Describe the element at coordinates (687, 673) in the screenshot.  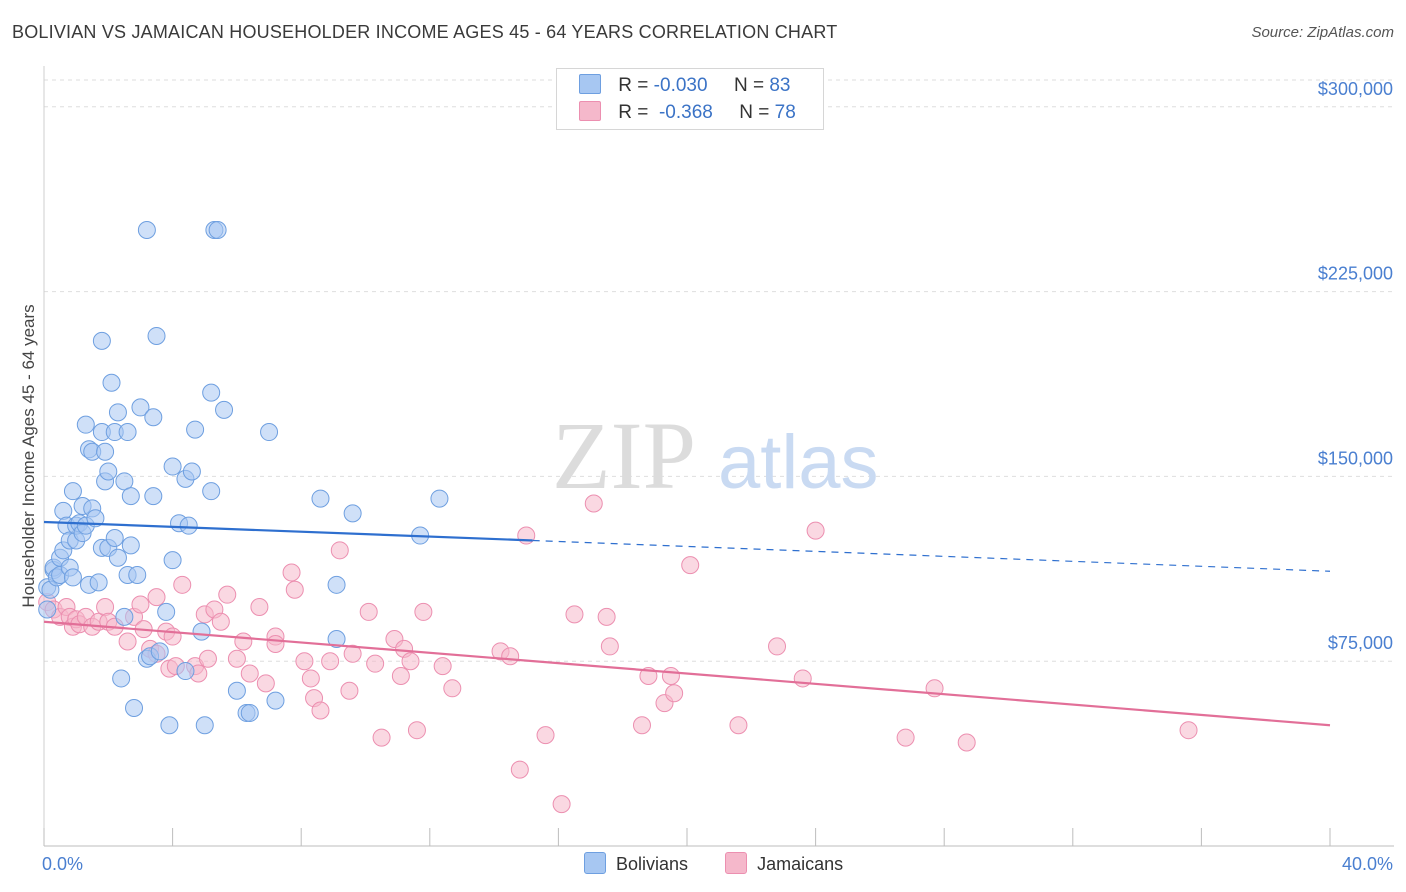
I see `trend-line-jamaicans` at that location.